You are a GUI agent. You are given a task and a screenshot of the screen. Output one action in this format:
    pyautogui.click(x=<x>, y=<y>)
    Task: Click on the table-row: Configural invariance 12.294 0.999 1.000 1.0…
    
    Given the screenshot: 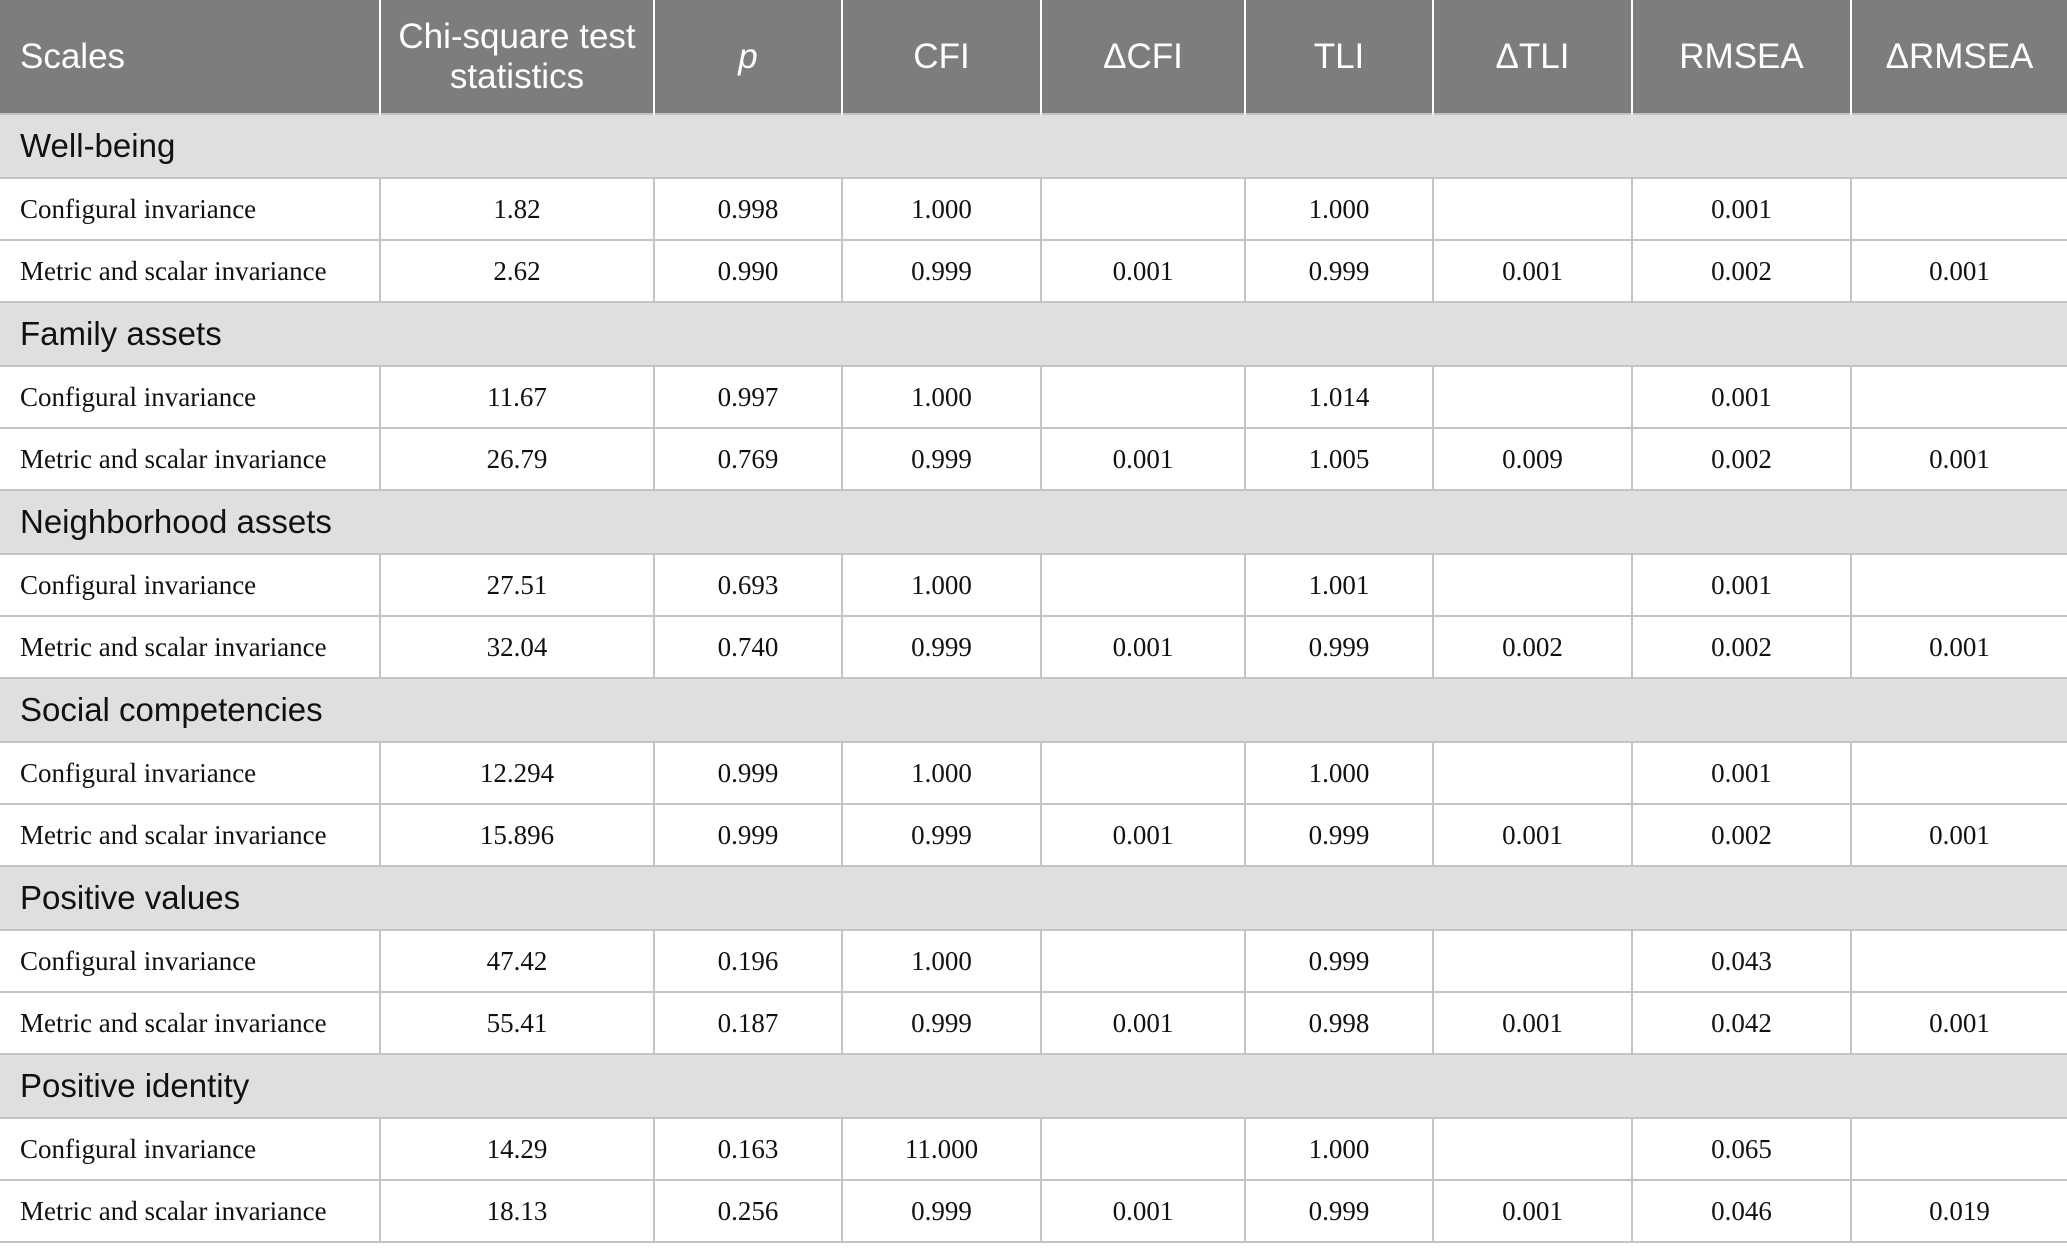 What is the action you would take?
    pyautogui.click(x=1033, y=773)
    